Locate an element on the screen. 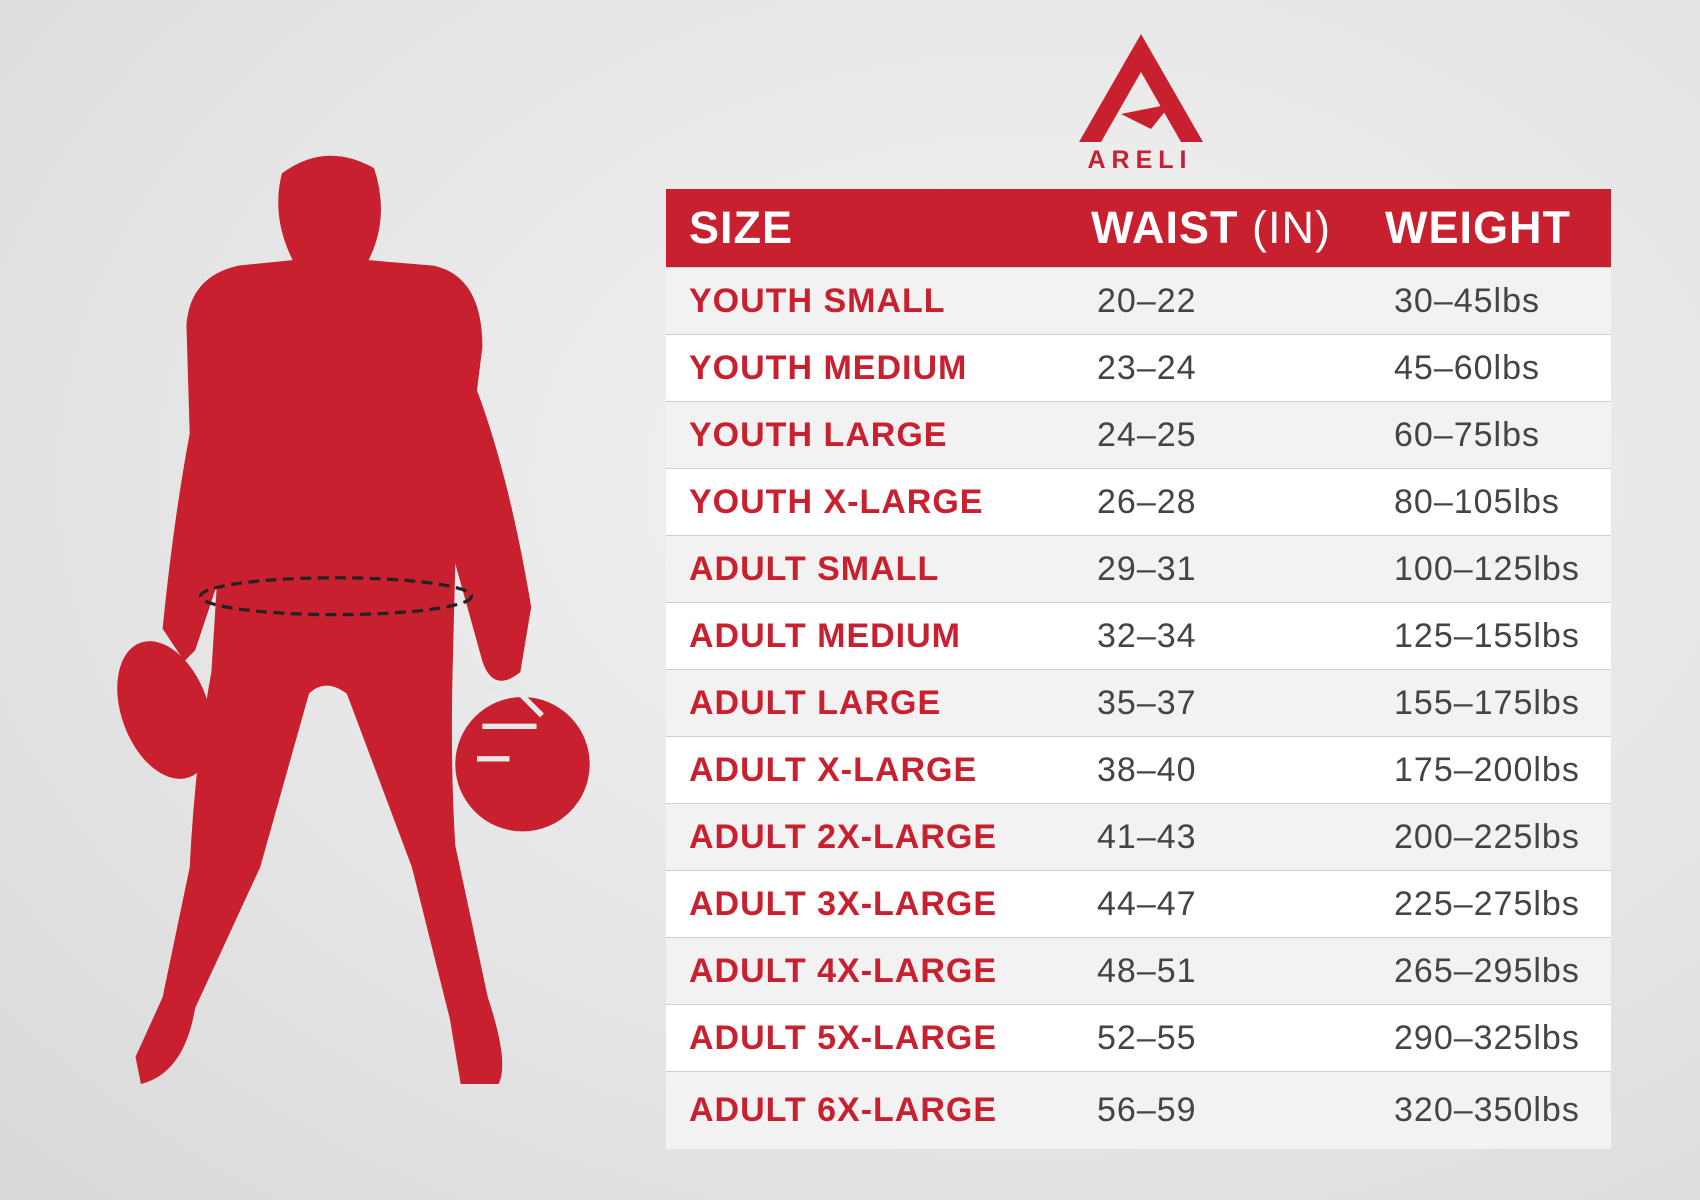 The width and height of the screenshot is (1700, 1200). table-row: YOUTH LARGE 24–25 60–75lbs is located at coordinates (1138, 434).